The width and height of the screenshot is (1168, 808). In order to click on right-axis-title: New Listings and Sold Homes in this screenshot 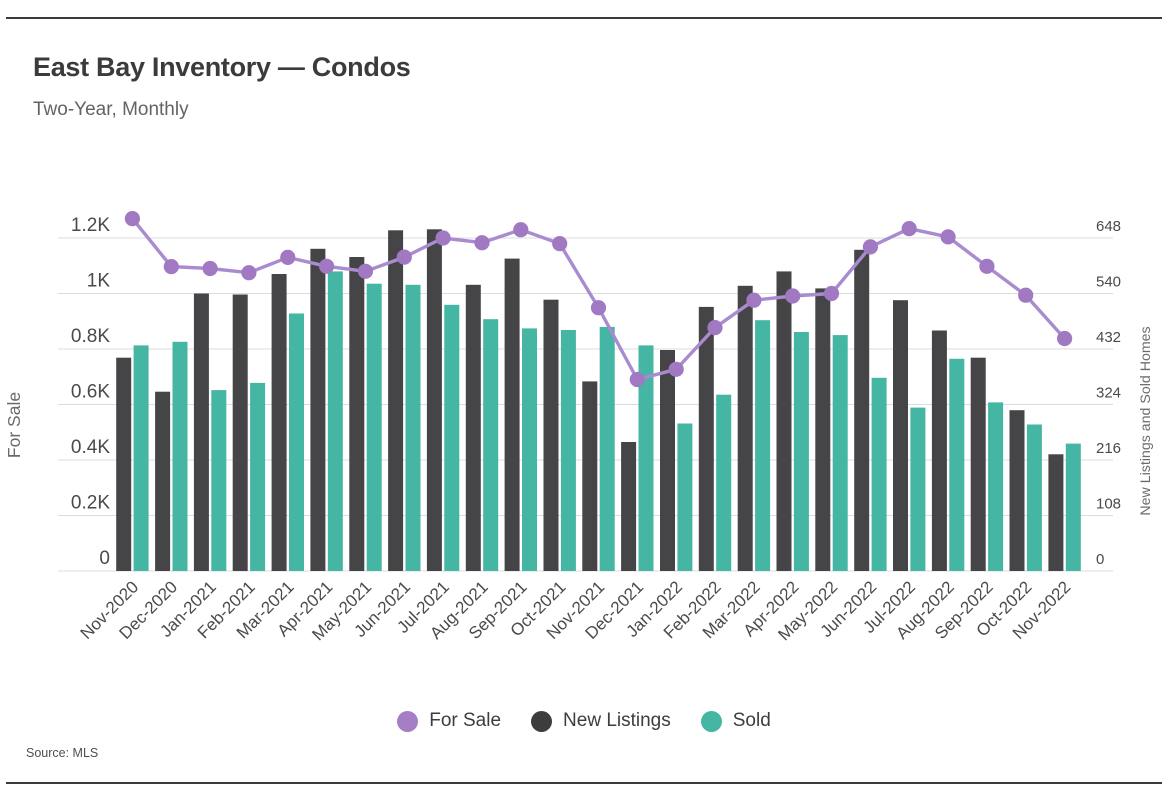, I will do `click(1146, 420)`.